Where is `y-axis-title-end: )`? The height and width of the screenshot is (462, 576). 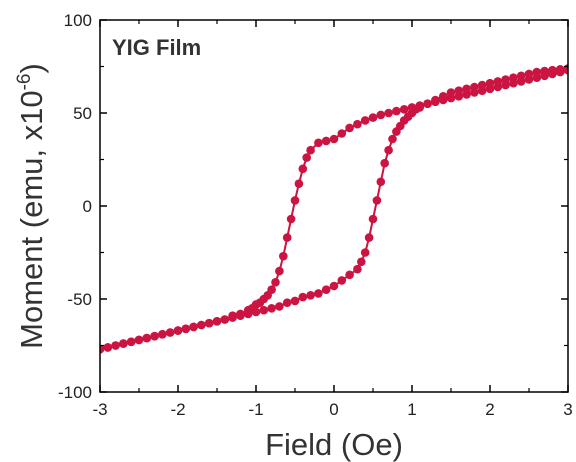 y-axis-title-end: ) is located at coordinates (31, 68).